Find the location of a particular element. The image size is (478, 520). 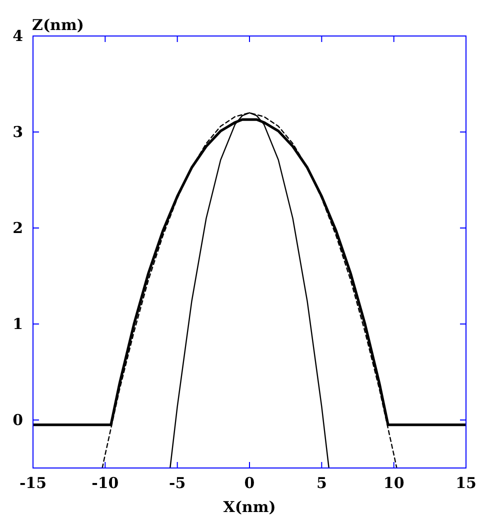

x-tick-label: -10 is located at coordinates (105, 483).